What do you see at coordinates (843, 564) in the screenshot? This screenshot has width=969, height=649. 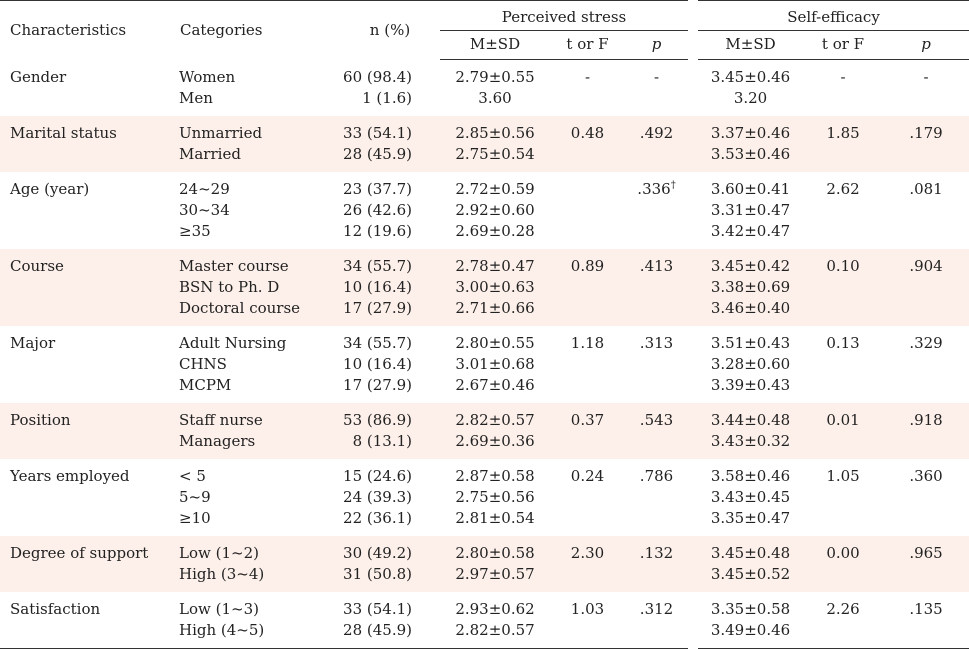 I see `efficacy-t-cell: 0.00` at bounding box center [843, 564].